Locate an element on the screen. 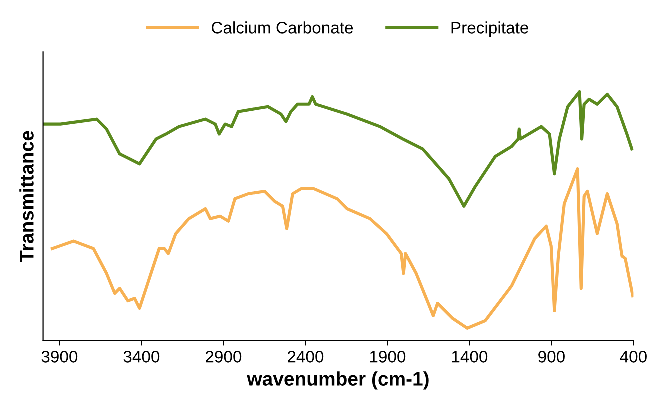 The height and width of the screenshot is (401, 656). x-tick-label: 2900 is located at coordinates (224, 357).